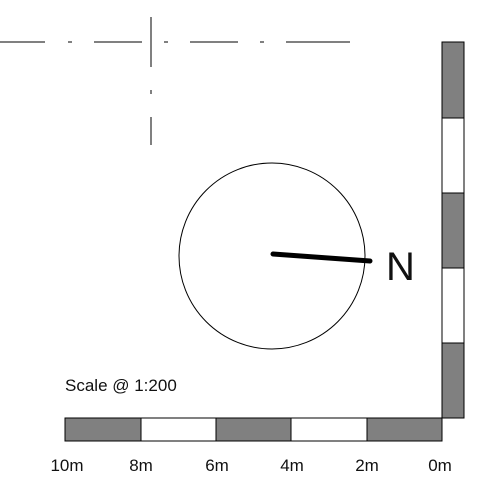 This screenshot has width=477, height=495. Describe the element at coordinates (400, 267) in the screenshot. I see `north-label: N` at that location.